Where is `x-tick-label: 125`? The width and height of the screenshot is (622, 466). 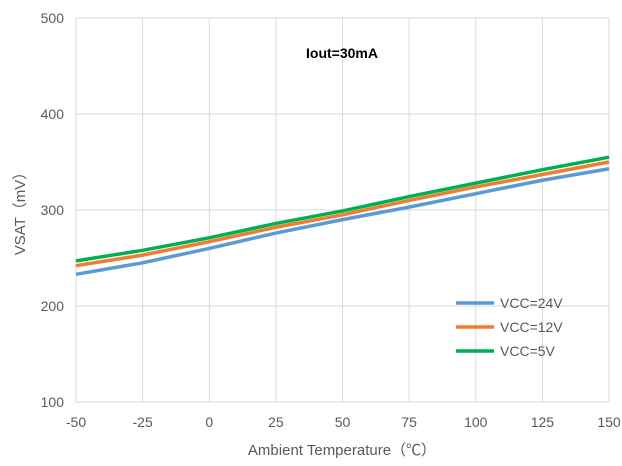 x-tick-label: 125 is located at coordinates (543, 422).